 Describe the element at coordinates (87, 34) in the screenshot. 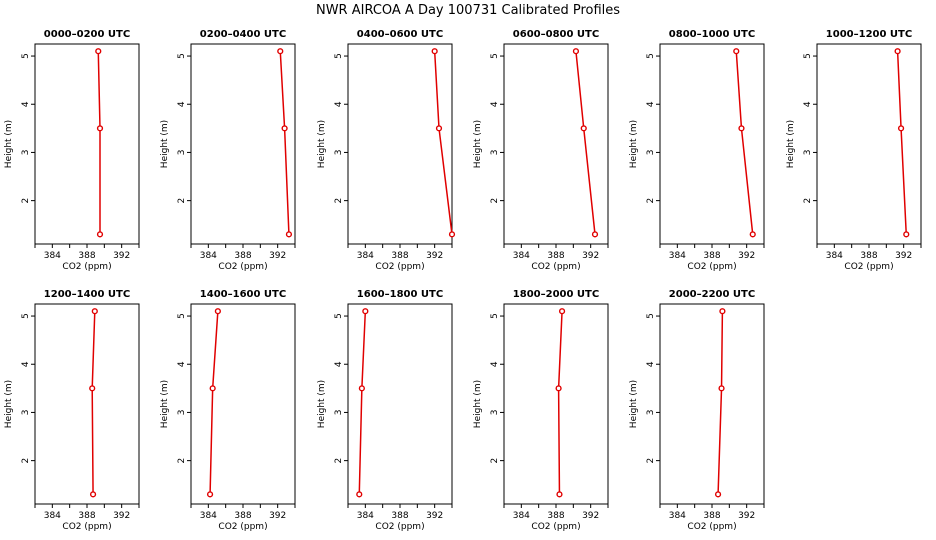

I see `panel-title: 0000–0200 UTC` at that location.